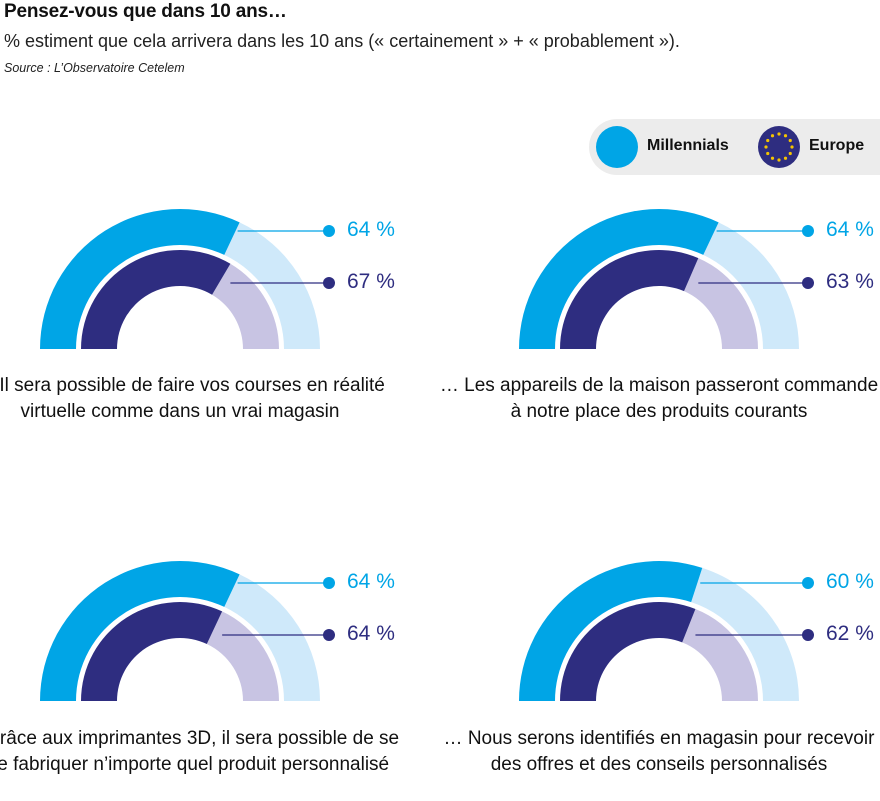 The height and width of the screenshot is (801, 880). Describe the element at coordinates (688, 145) in the screenshot. I see `legend-label-millennials: Millennials` at that location.